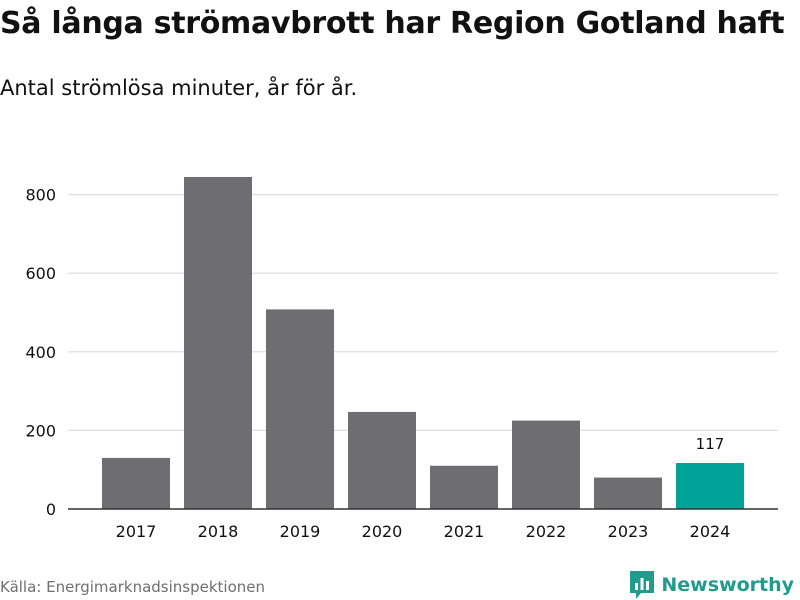 The width and height of the screenshot is (800, 600). I want to click on y-tick-label: 400, so click(40, 352).